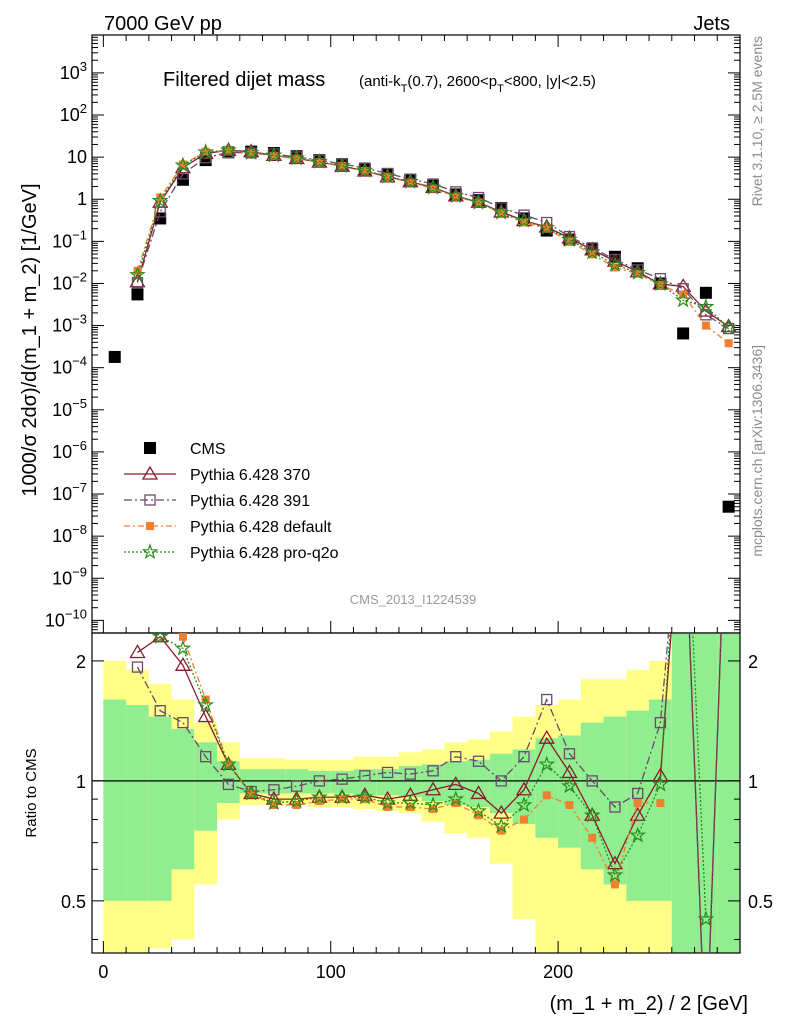  What do you see at coordinates (77, 157) in the screenshot?
I see `y-tick-label: 10` at bounding box center [77, 157].